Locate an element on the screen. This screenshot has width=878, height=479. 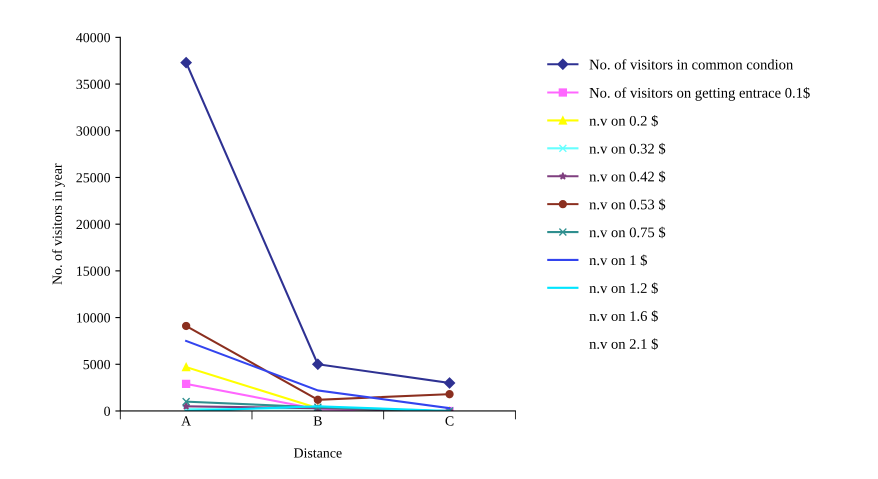
legend-label: n.v on 0.75 $ is located at coordinates (627, 232).